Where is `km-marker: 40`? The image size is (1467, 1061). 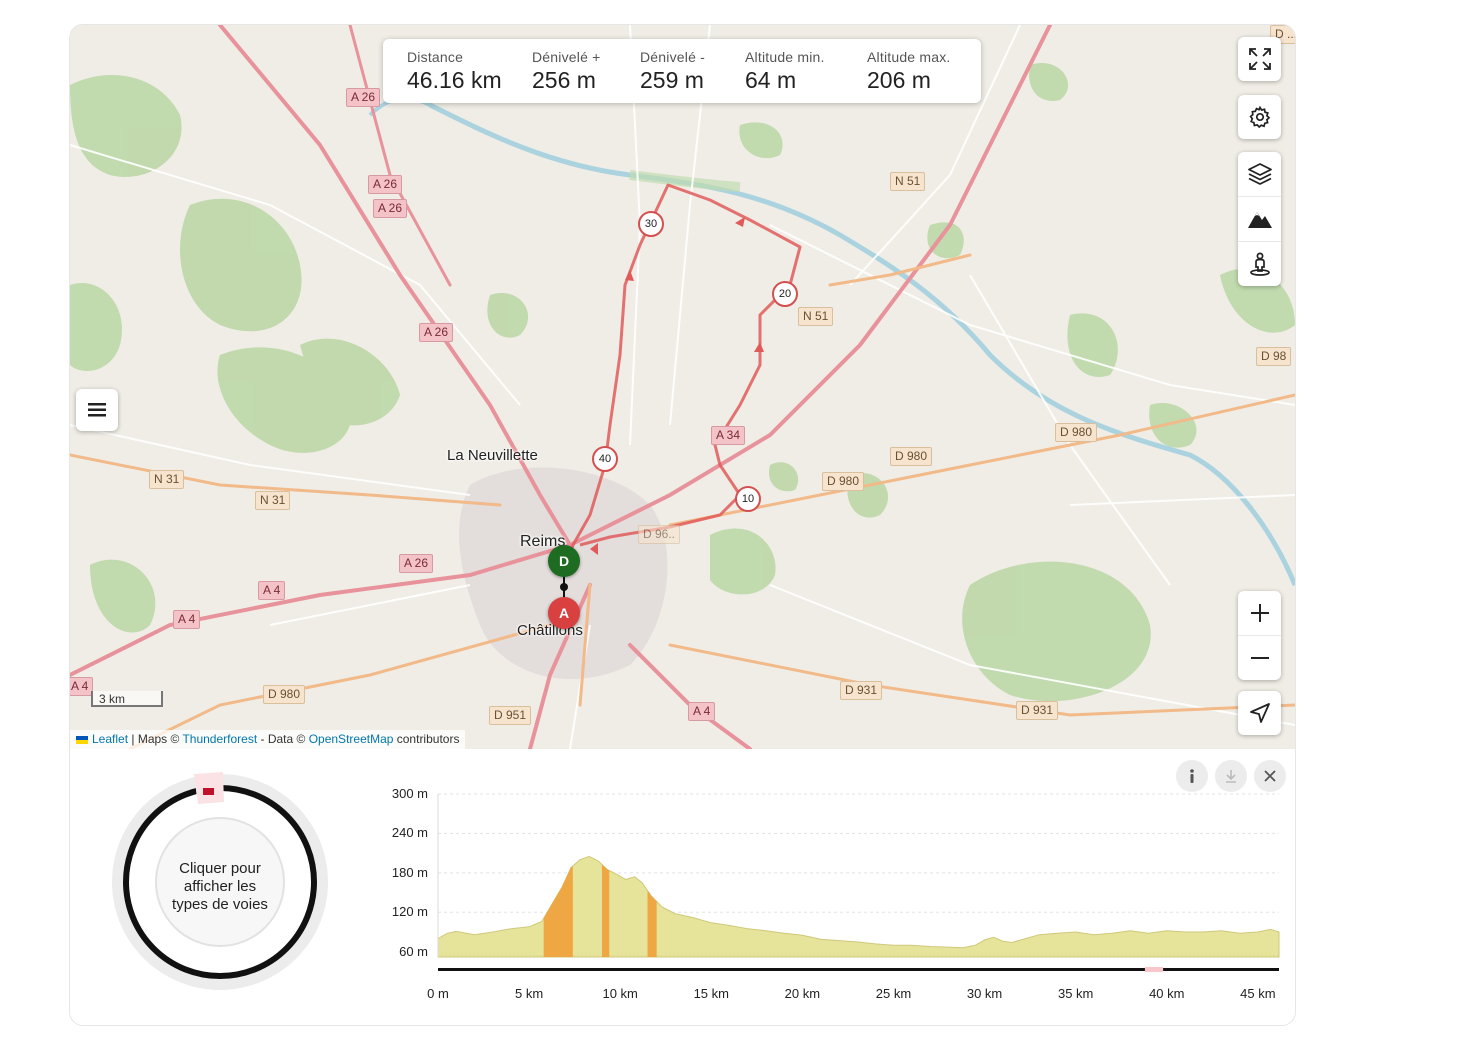
km-marker: 40 is located at coordinates (605, 459).